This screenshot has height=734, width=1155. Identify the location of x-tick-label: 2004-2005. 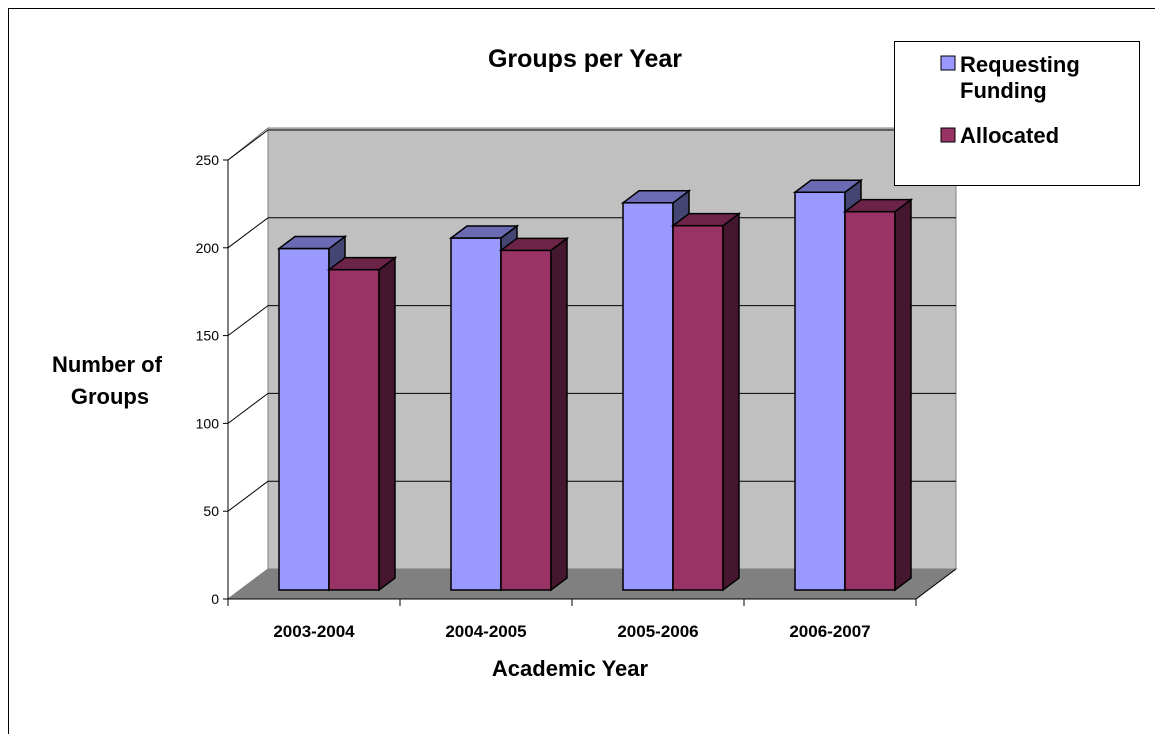
(485, 631).